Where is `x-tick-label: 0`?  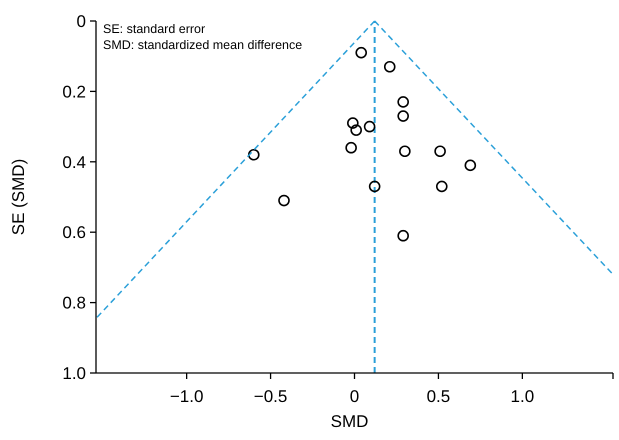 x-tick-label: 0 is located at coordinates (355, 396).